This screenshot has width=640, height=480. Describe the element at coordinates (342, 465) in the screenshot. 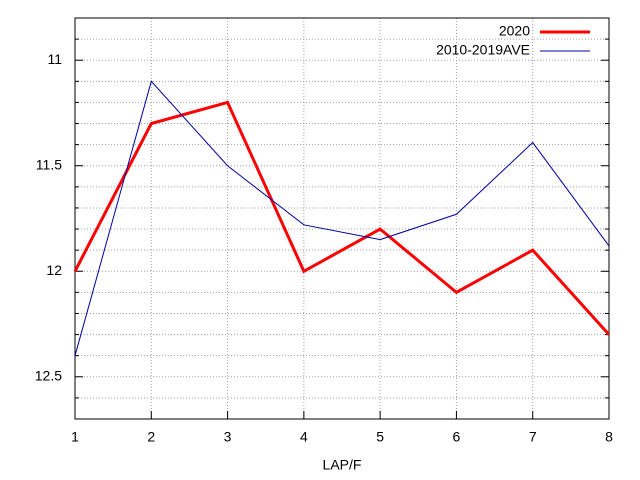

I see `x-axis-label: LAP/F` at that location.